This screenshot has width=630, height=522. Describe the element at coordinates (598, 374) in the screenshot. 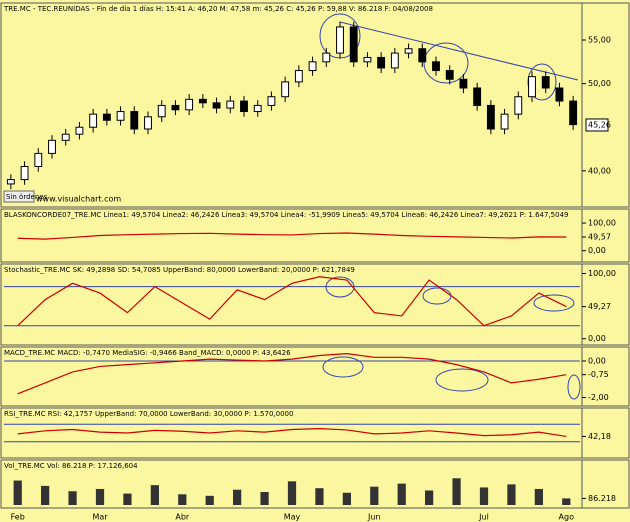

I see `y-tick-label: -0,75` at that location.